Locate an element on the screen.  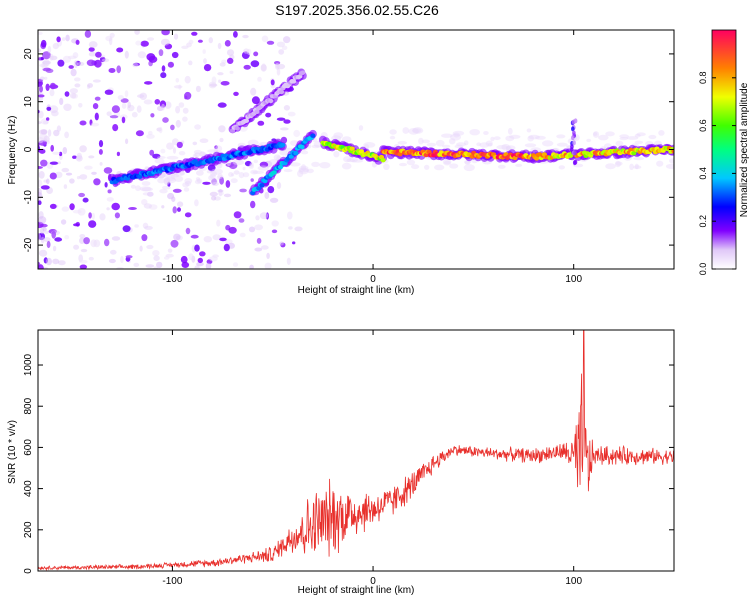
snr-xtick-label: 100 is located at coordinates (573, 581).